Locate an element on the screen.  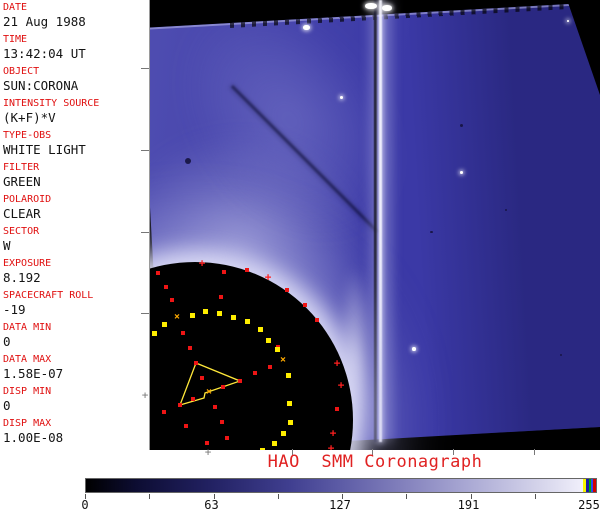
field-value: 0 is located at coordinates (7, 405).